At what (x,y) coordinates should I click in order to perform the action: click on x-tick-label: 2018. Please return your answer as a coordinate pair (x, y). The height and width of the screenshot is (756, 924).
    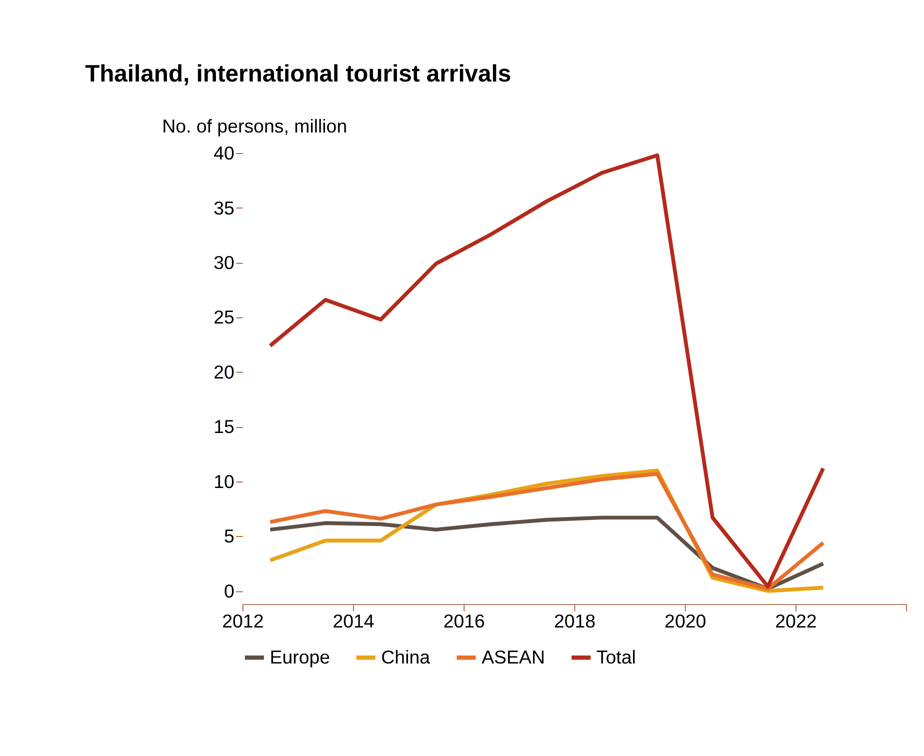
    Looking at the image, I should click on (575, 621).